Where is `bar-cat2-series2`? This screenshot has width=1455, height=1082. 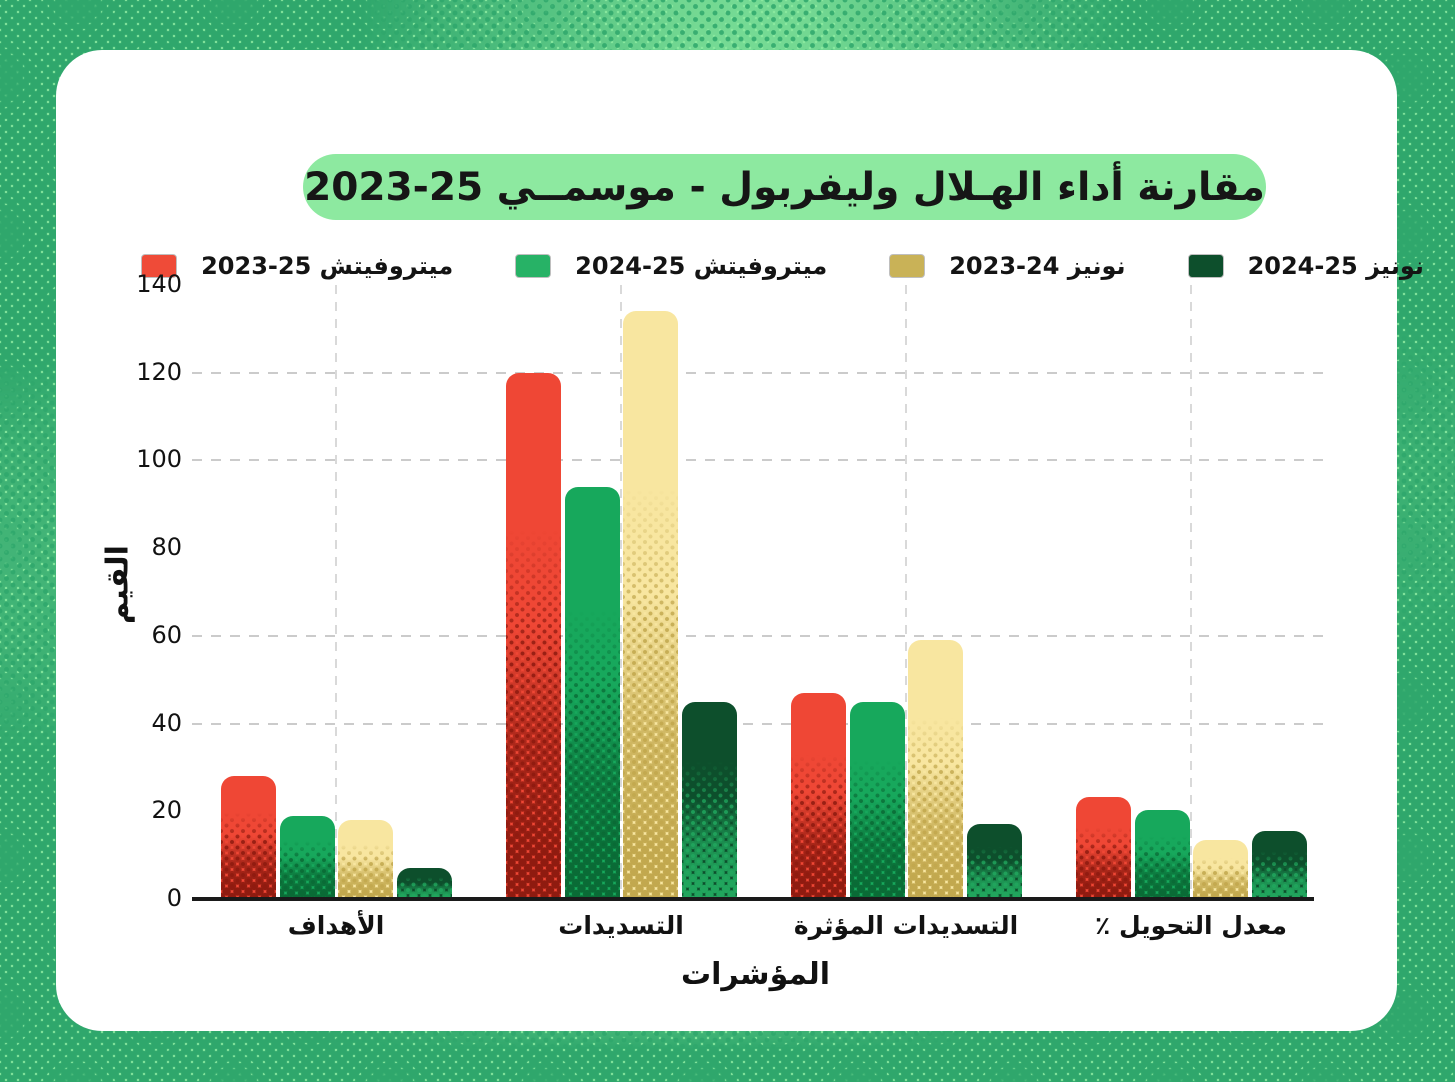 bar-cat2-series2 is located at coordinates (935, 769).